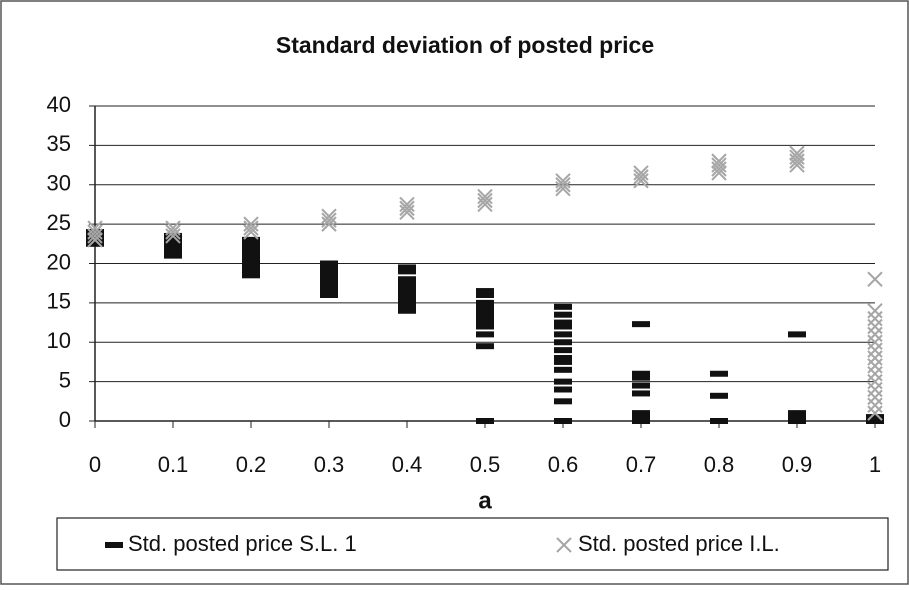 This screenshot has width=909, height=590. I want to click on x-tick-label: 0, so click(95, 464).